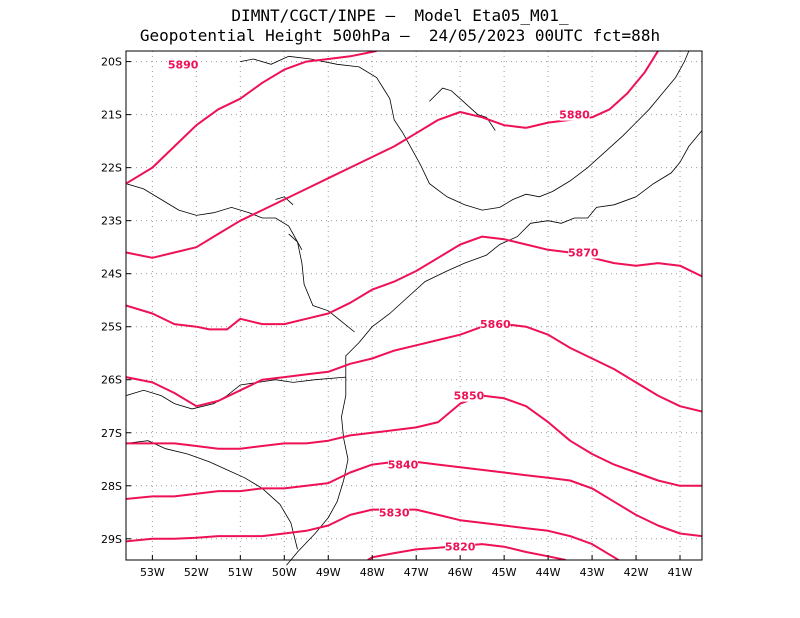 This screenshot has width=800, height=618. Describe the element at coordinates (416, 572) in the screenshot. I see `tick-label-lon: 47W` at that location.